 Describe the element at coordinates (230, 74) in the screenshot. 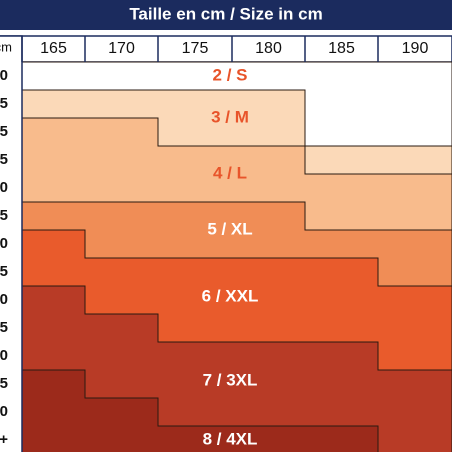

I see `size-label: 2 / S` at that location.